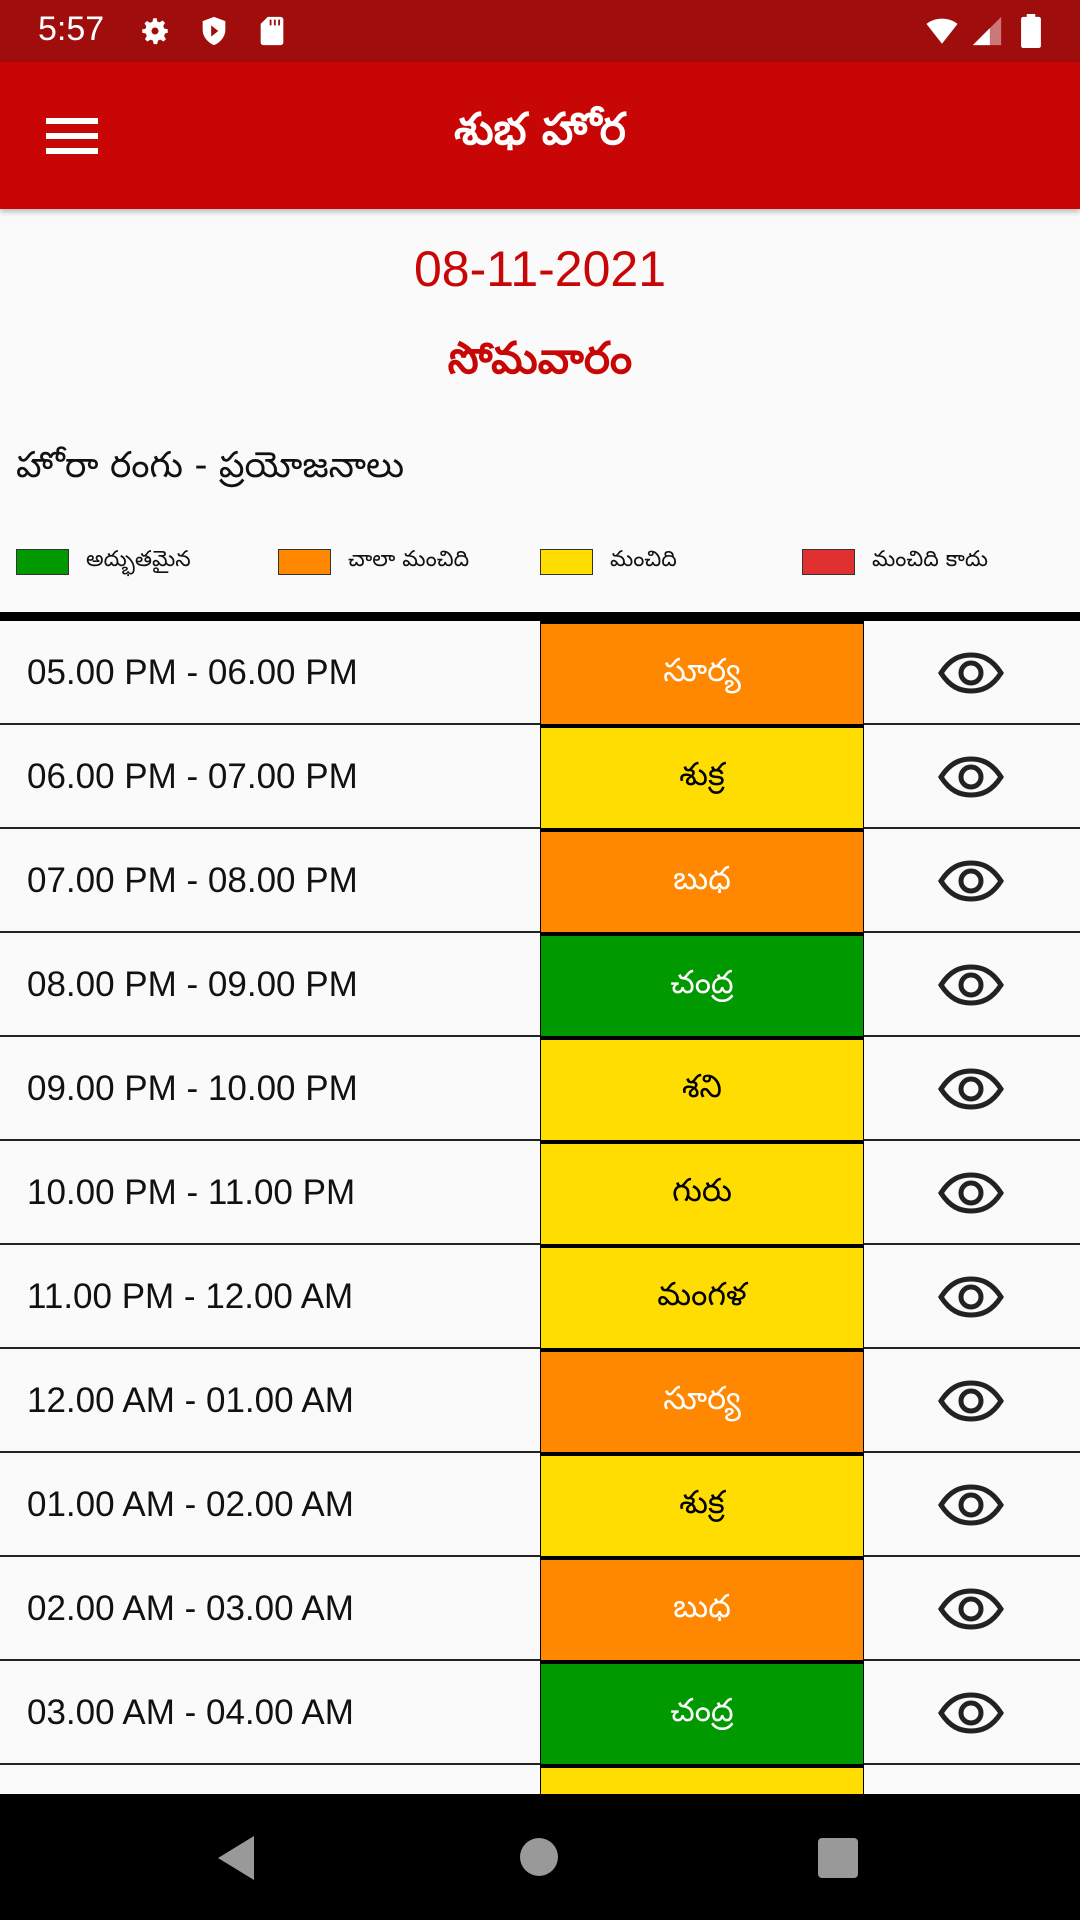 Image resolution: width=1080 pixels, height=1920 pixels. Describe the element at coordinates (702, 1779) in the screenshot. I see `hora-cell` at that location.